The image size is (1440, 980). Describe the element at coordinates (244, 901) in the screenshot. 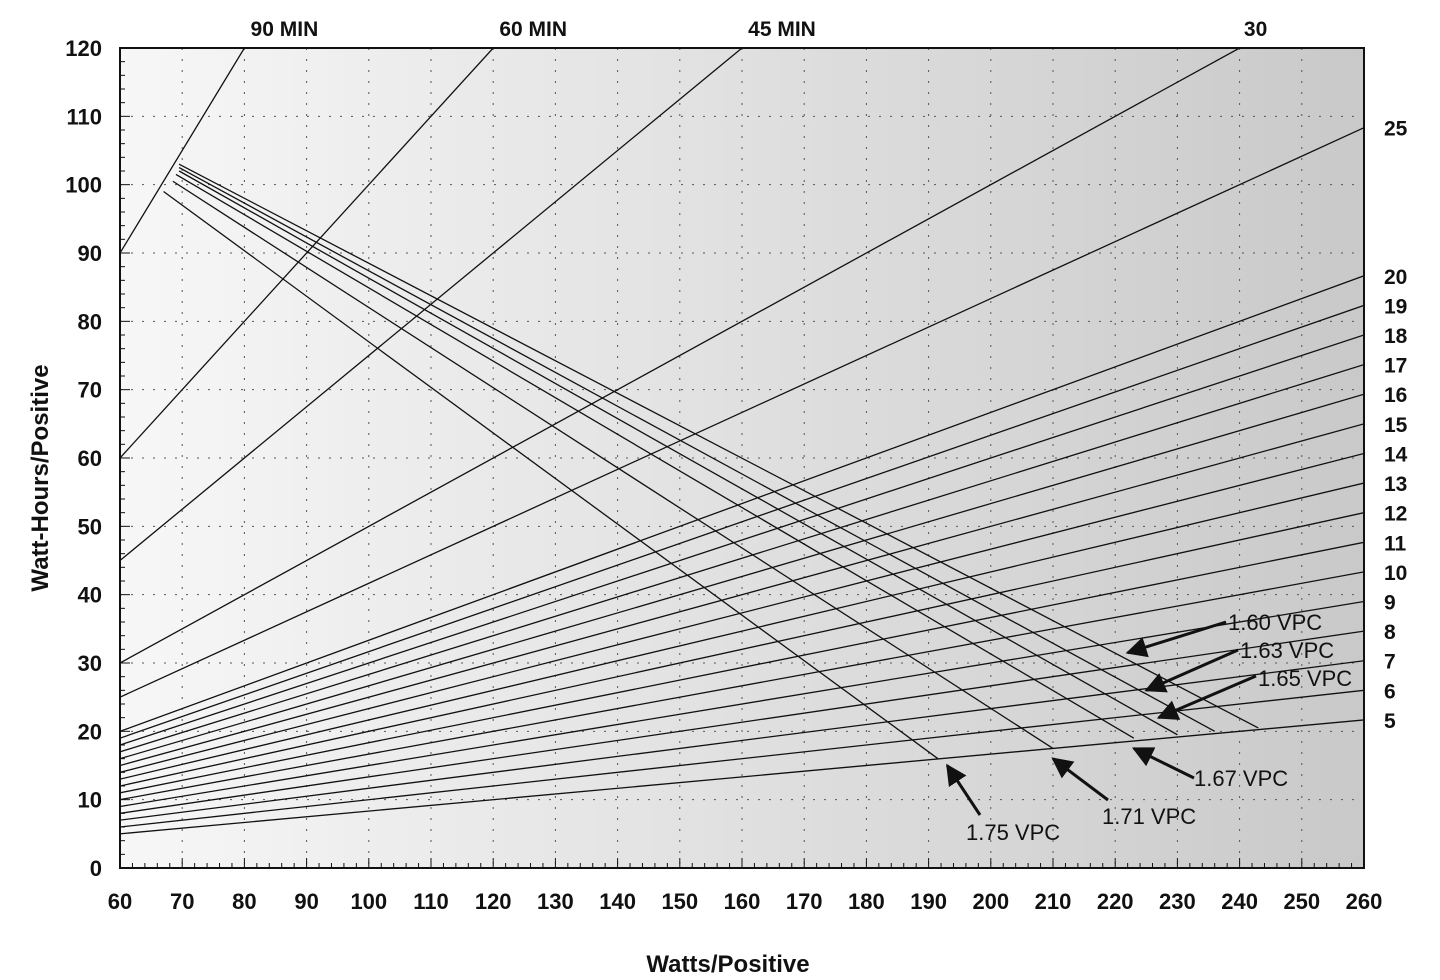

I see `x-tick-label: 80` at that location.